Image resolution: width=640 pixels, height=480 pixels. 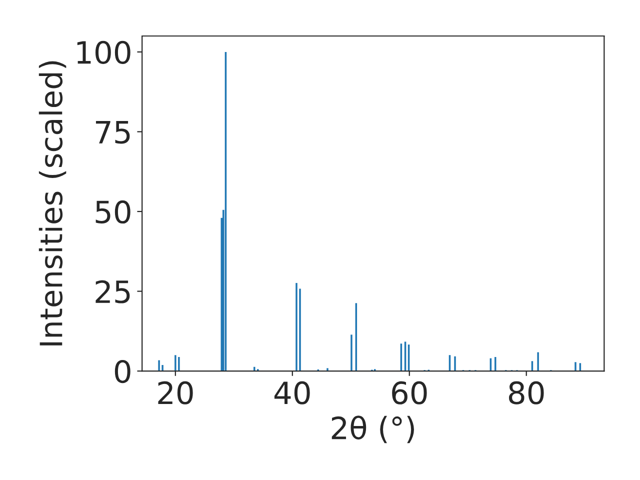 What do you see at coordinates (526, 392) in the screenshot?
I see `x-tick-label: 80` at bounding box center [526, 392].